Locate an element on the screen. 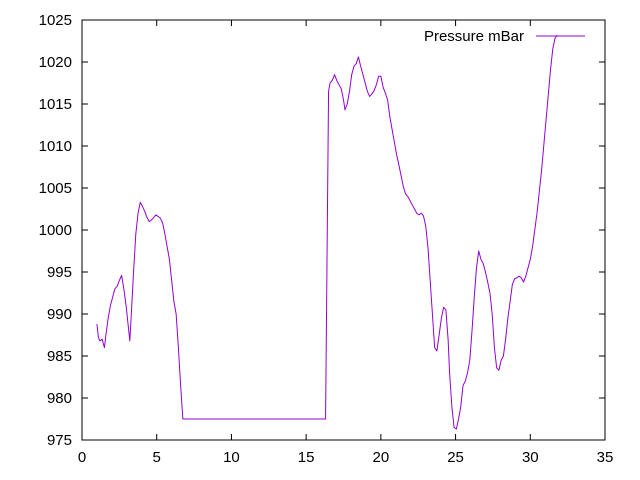 Image resolution: width=640 pixels, height=480 pixels. y-tick-label: 980 is located at coordinates (59, 398).